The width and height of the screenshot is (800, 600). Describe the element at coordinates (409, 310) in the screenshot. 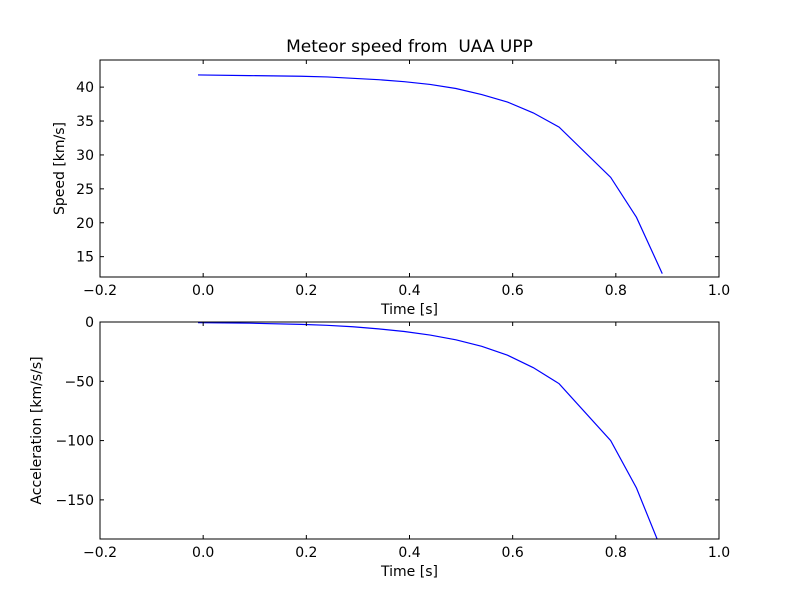

I see `speed-x-axis-label: Time [s]` at that location.